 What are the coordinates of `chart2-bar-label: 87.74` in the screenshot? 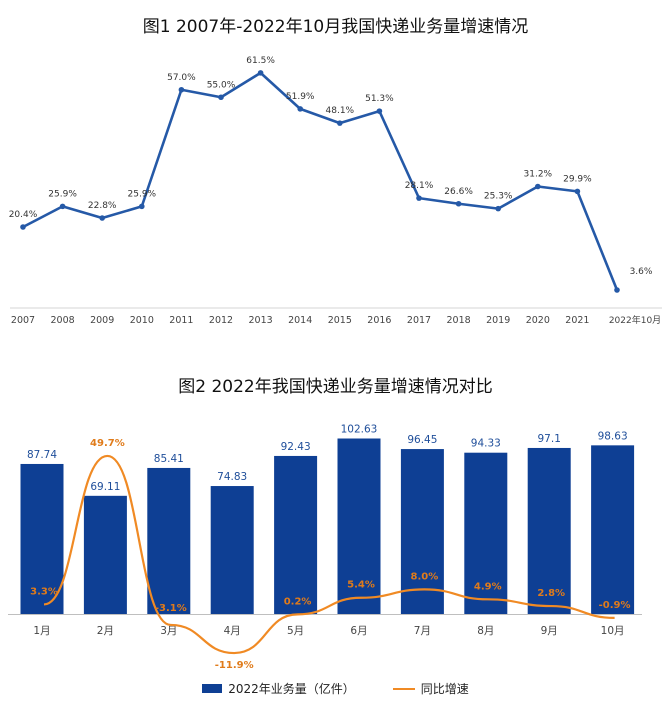 It's located at (42, 455).